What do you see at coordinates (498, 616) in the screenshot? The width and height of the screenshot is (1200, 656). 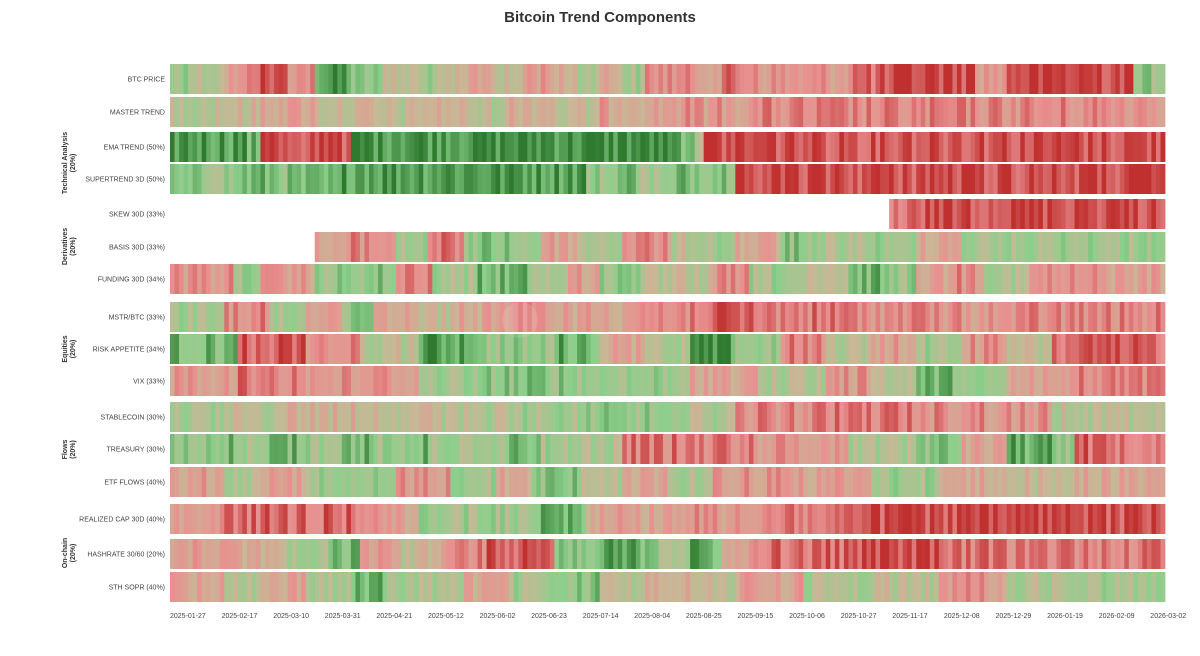 I see `x-tick-label: 2025-06-02` at bounding box center [498, 616].